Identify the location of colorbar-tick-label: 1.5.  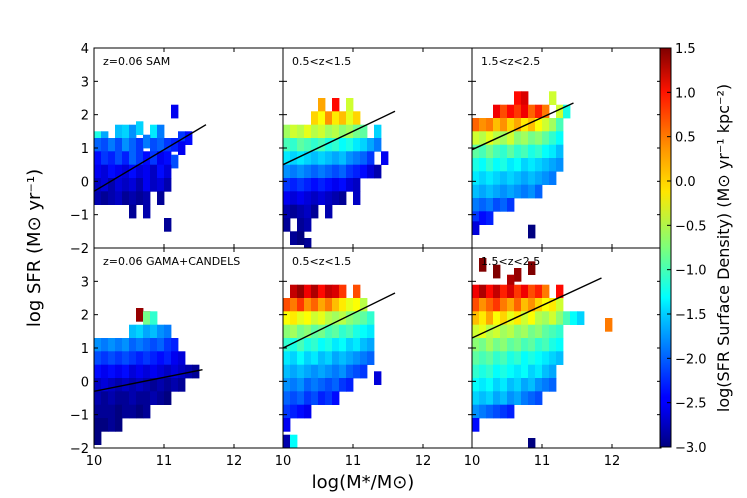
(685, 49).